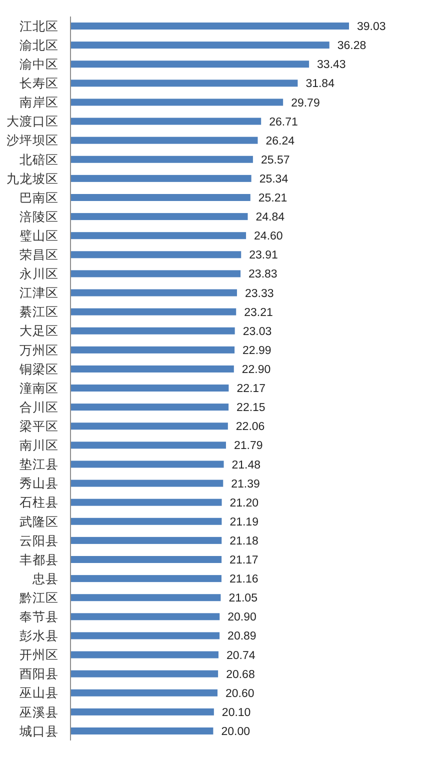 This screenshot has width=442, height=758. What do you see at coordinates (242, 636) in the screenshot?
I see `data-label: 20.89` at bounding box center [242, 636].